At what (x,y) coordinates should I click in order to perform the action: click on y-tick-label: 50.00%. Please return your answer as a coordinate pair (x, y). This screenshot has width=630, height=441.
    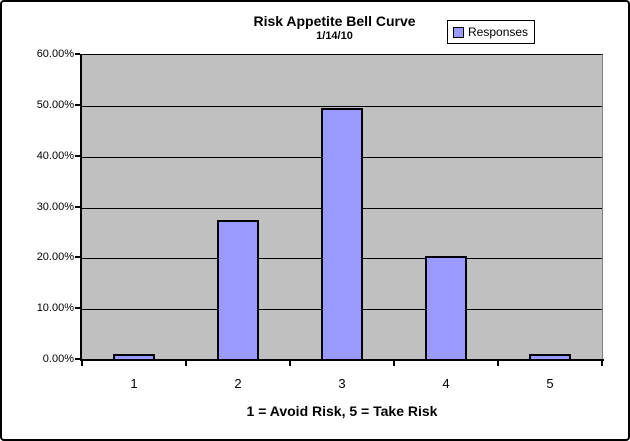
    Looking at the image, I should click on (55, 104).